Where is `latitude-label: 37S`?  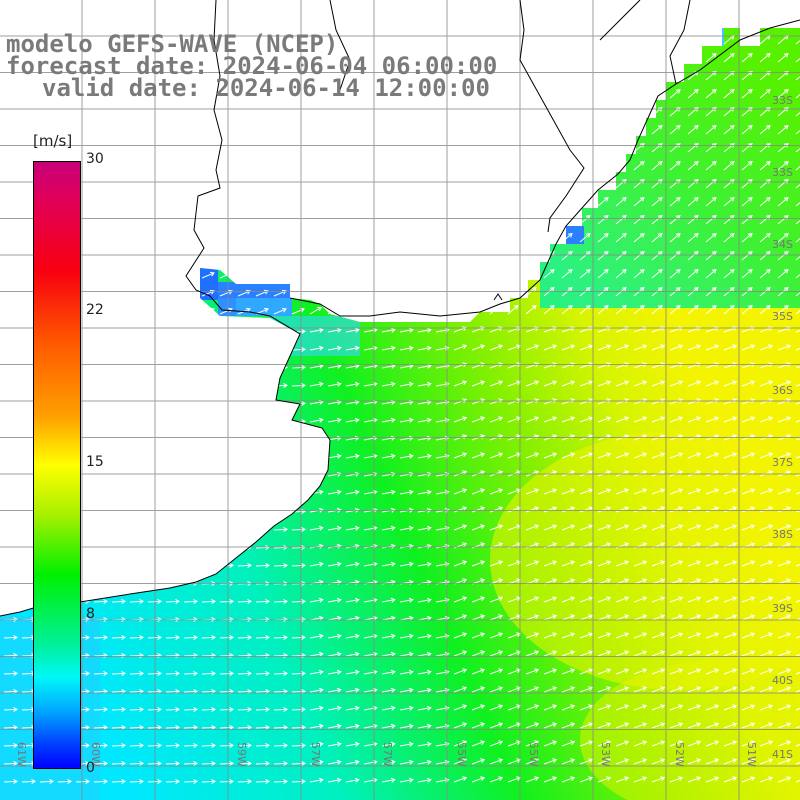
latitude-label: 37S is located at coordinates (782, 462).